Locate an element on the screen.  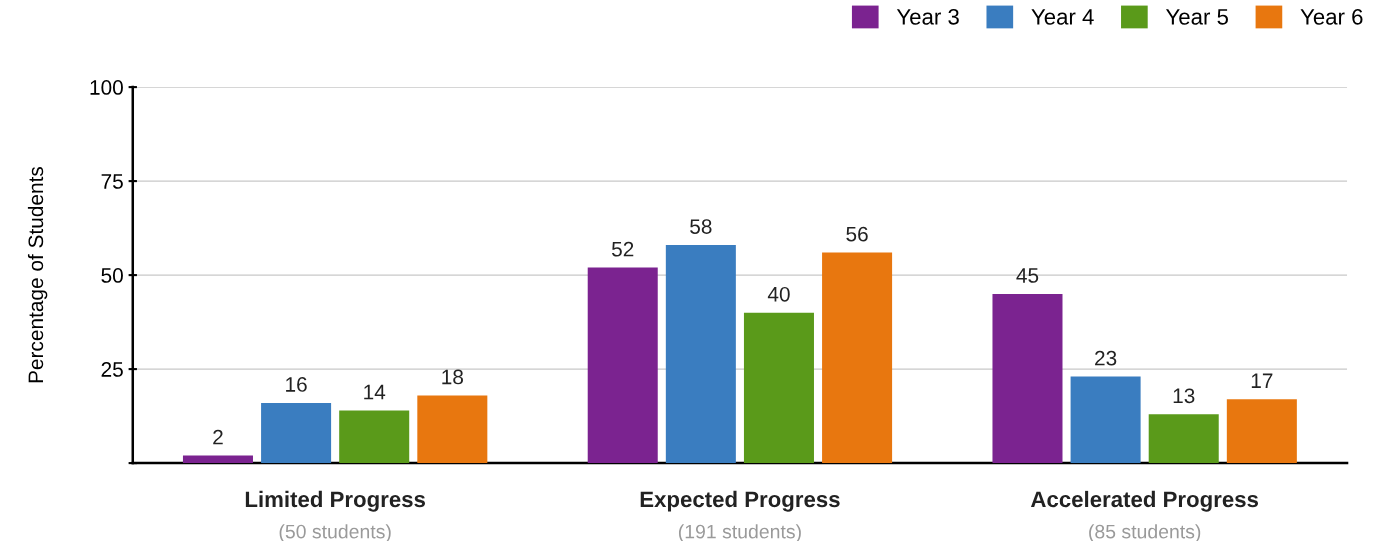
legend-label: Year 6 is located at coordinates (1331, 16).